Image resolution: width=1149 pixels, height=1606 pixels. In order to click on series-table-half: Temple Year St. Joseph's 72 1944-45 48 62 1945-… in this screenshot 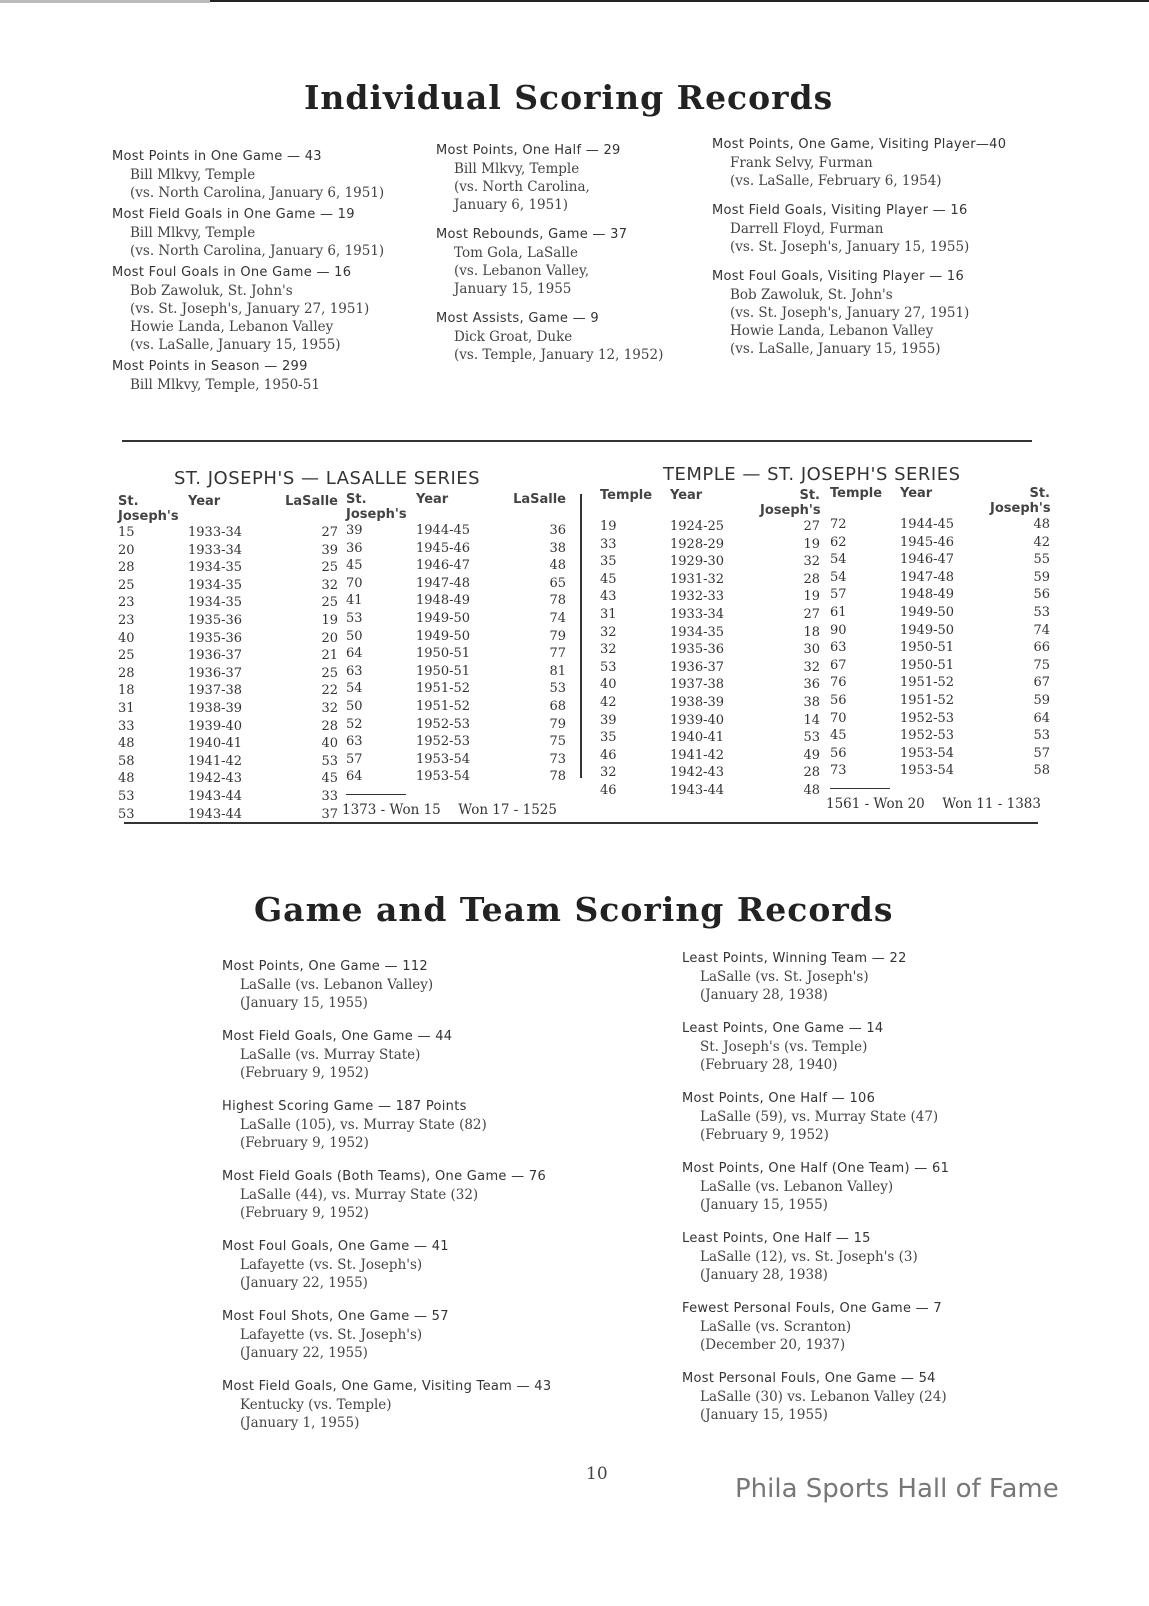, I will do `click(938, 649)`.